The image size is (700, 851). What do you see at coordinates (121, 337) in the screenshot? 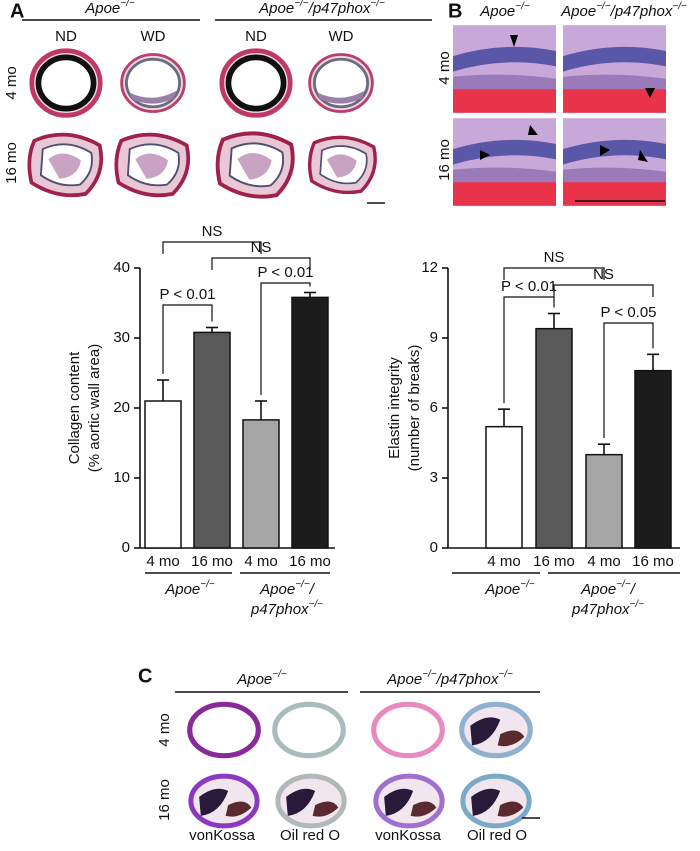
I see `y-tick-label: 30` at bounding box center [121, 337].